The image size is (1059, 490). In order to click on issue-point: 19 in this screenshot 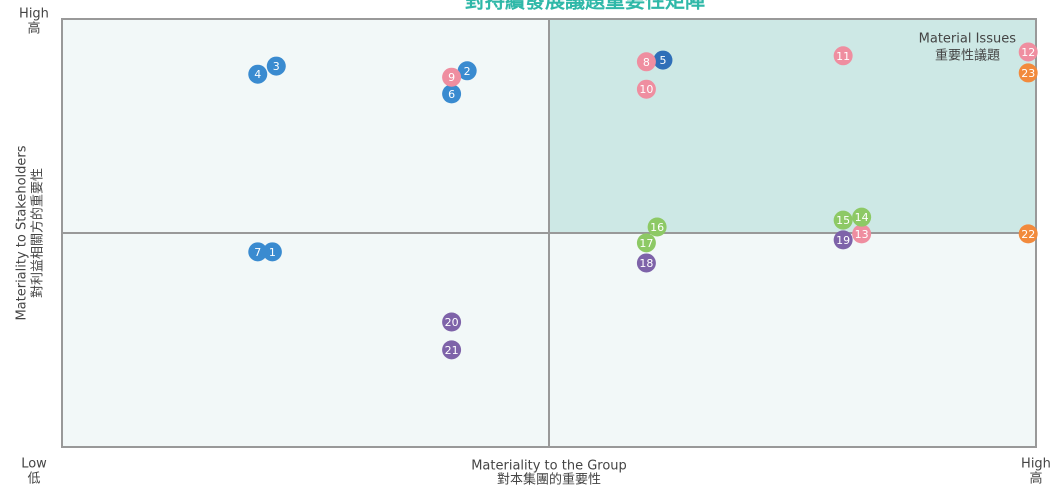, I will do `click(843, 240)`.